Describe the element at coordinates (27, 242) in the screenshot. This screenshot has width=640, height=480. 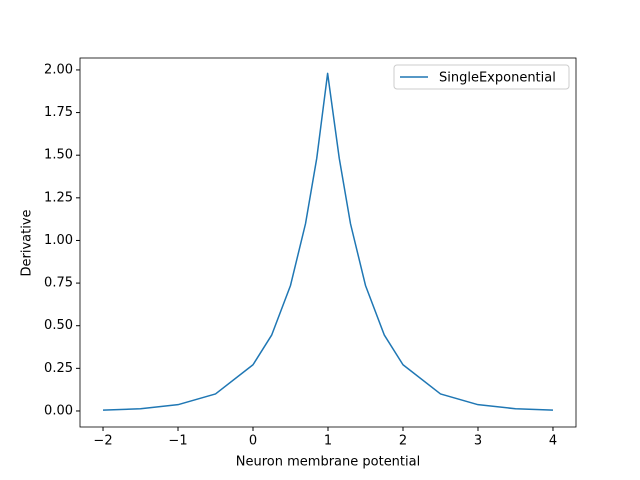
I see `y-axis-label: Derivative` at that location.